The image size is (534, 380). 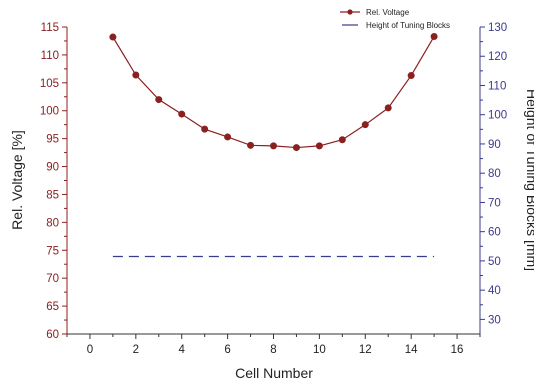 What do you see at coordinates (182, 350) in the screenshot?
I see `x-tick-label: 4` at bounding box center [182, 350].